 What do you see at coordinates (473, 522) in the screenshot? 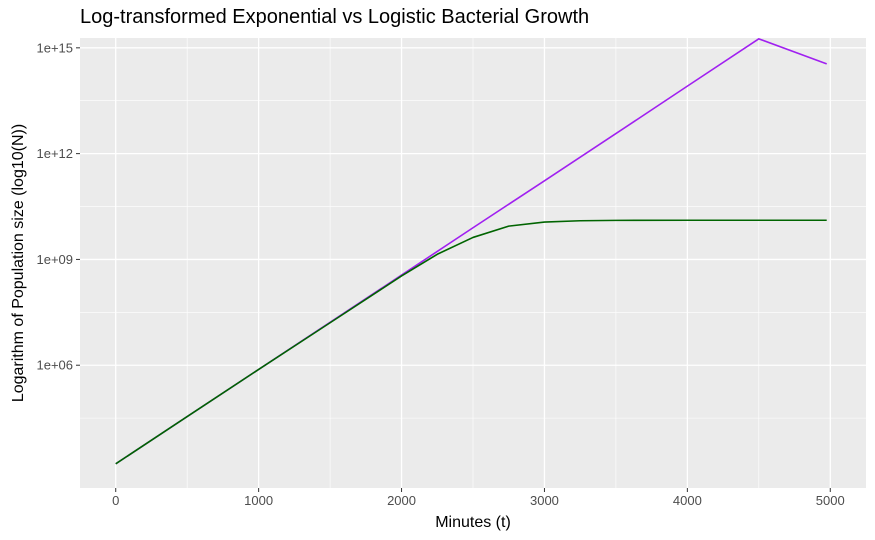
I see `x-axis-title: Minutes (t)` at bounding box center [473, 522].